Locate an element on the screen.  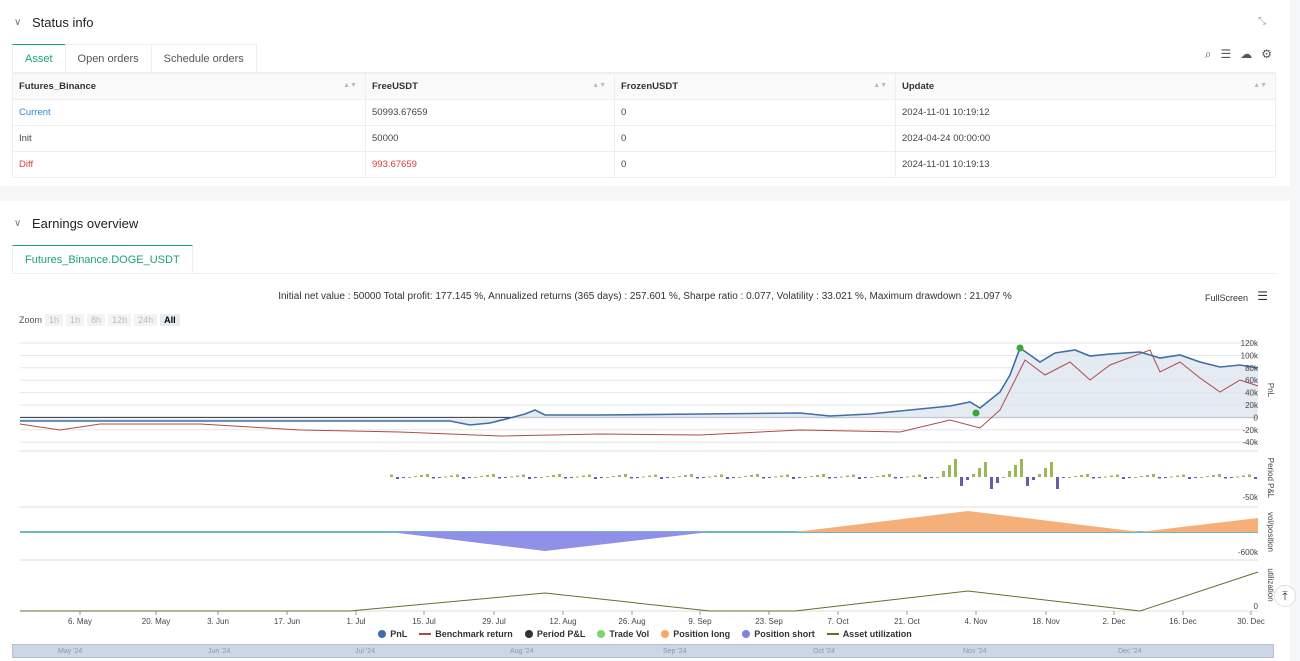
legend-pnl: PnL is located at coordinates (392, 634).